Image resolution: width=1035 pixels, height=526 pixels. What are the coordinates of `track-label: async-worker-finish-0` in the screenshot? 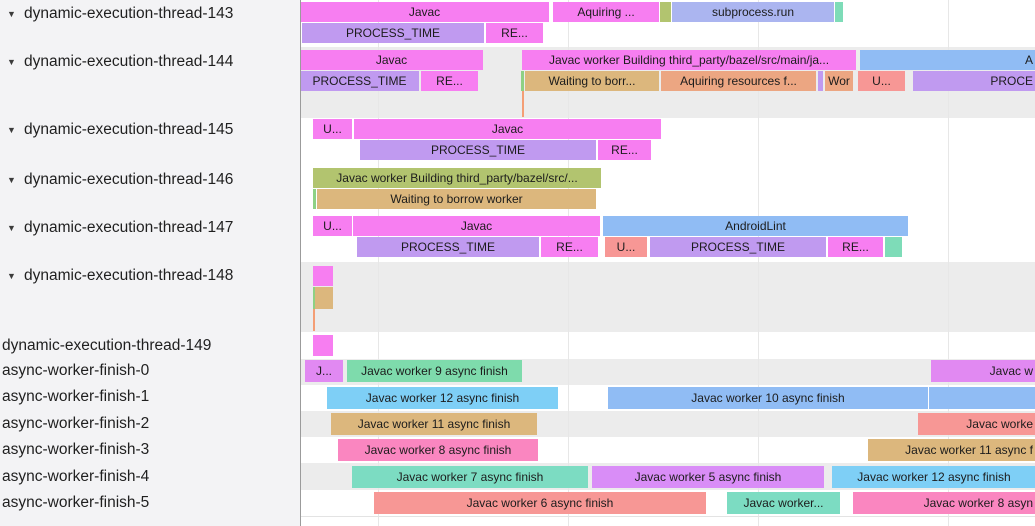 It's located at (76, 370).